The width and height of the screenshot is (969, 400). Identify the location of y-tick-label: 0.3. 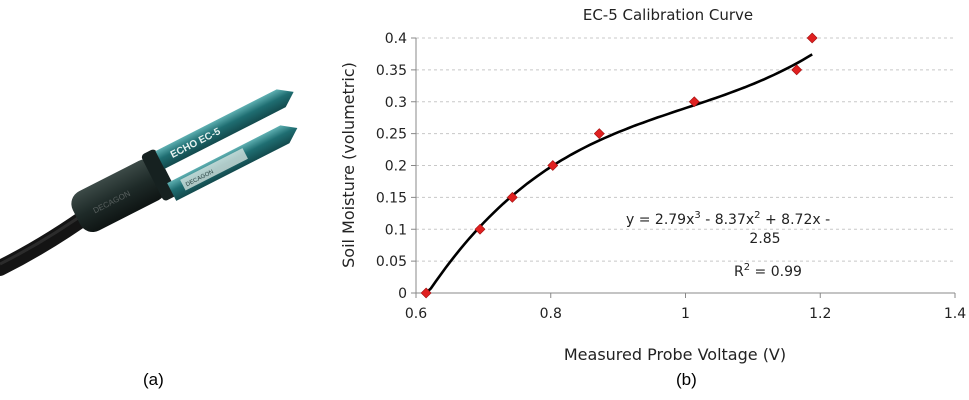
(396, 103).